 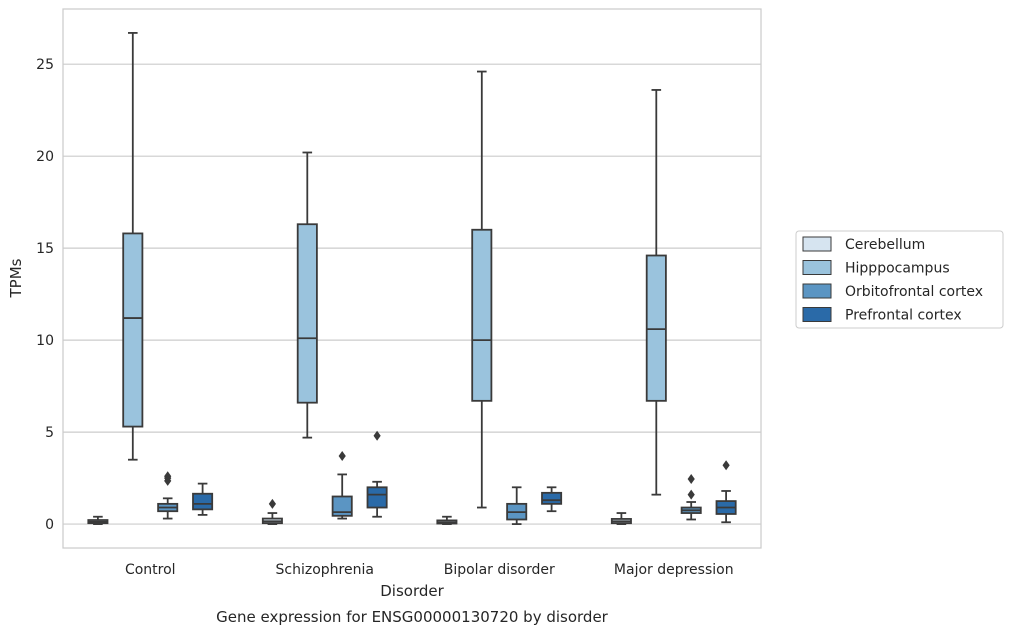 What do you see at coordinates (45, 249) in the screenshot?
I see `y-tick-label: 15` at bounding box center [45, 249].